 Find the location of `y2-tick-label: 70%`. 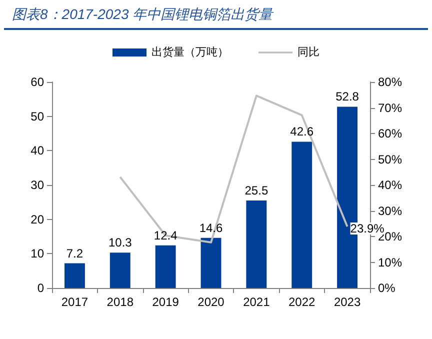

y2-tick-label: 70% is located at coordinates (390, 107).